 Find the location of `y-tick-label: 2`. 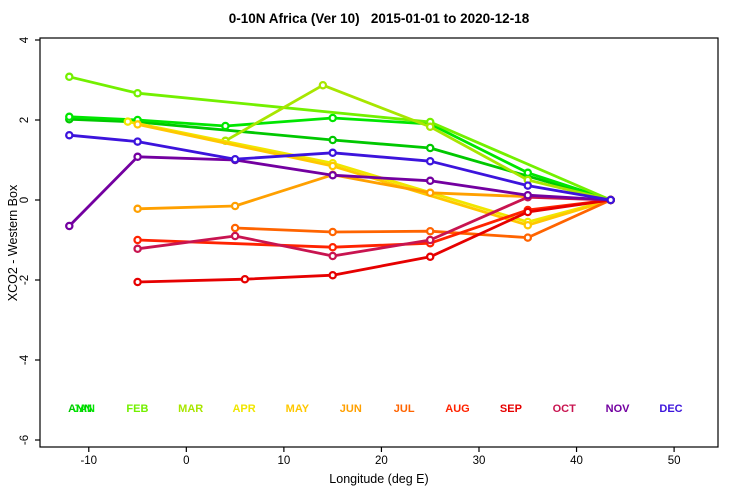

y-tick-label: 2 is located at coordinates (25, 120).